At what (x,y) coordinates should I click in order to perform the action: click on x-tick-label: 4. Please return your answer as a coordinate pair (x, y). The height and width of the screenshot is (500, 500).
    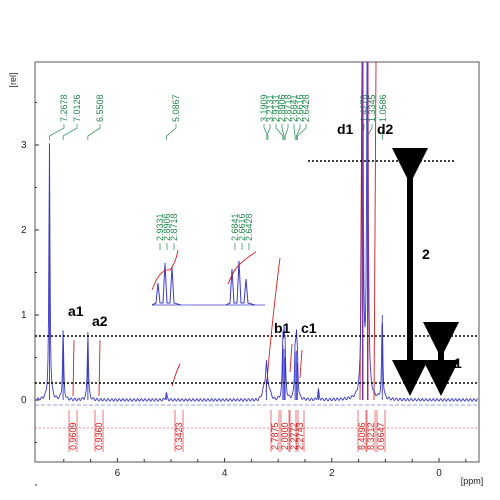
    Looking at the image, I should click on (225, 473).